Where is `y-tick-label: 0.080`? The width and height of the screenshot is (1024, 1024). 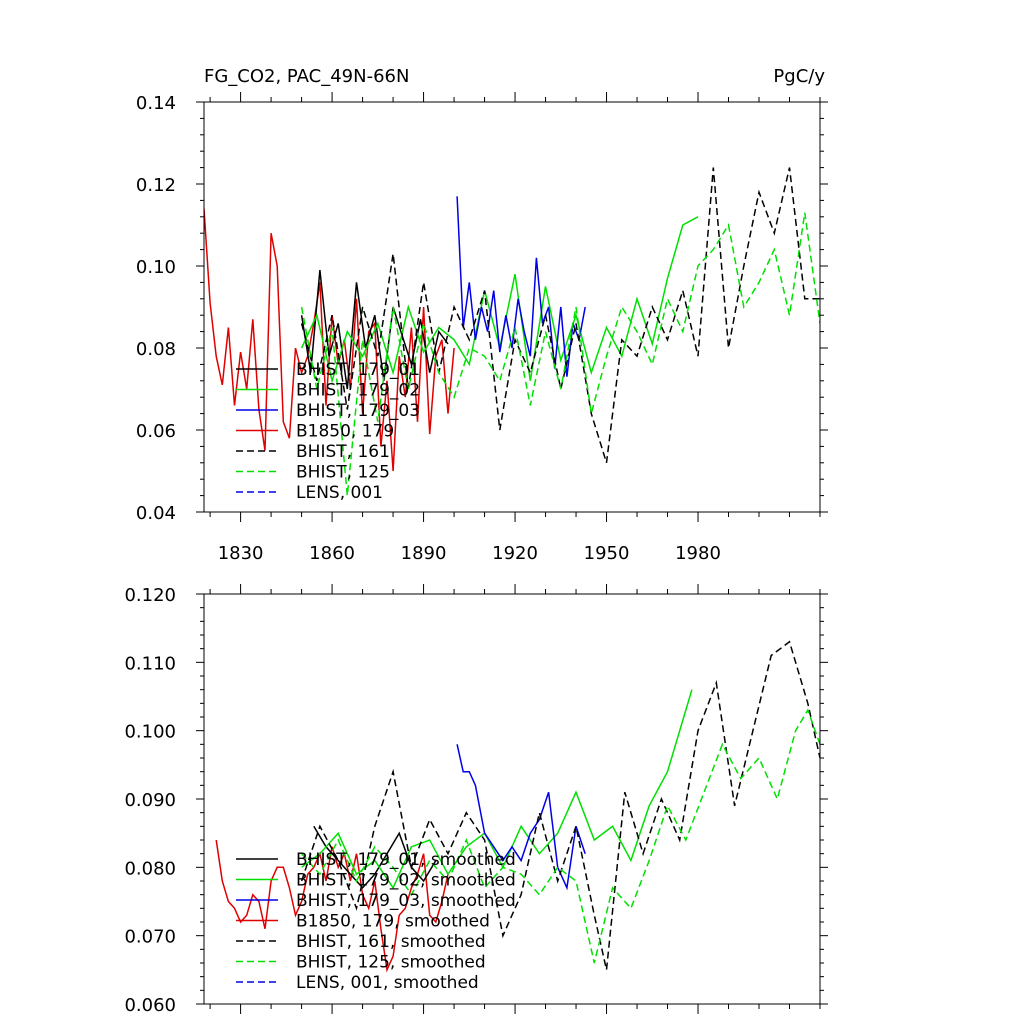
y-tick-label: 0.080 is located at coordinates (150, 868).